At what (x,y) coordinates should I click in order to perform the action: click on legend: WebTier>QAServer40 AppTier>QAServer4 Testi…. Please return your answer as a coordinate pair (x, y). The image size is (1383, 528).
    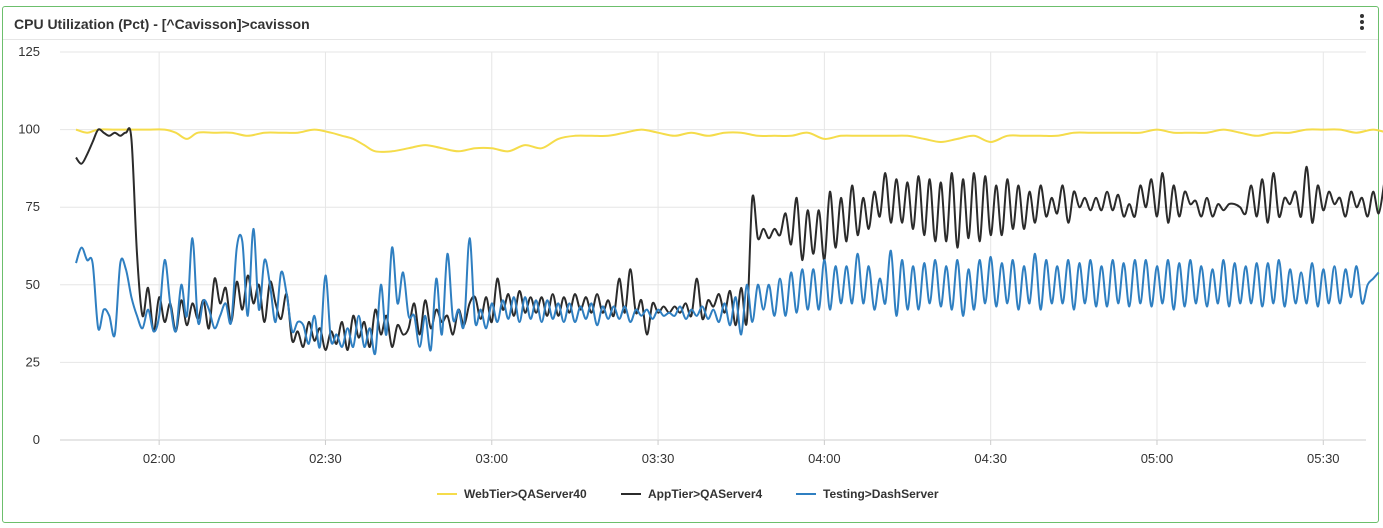
    Looking at the image, I should click on (688, 494).